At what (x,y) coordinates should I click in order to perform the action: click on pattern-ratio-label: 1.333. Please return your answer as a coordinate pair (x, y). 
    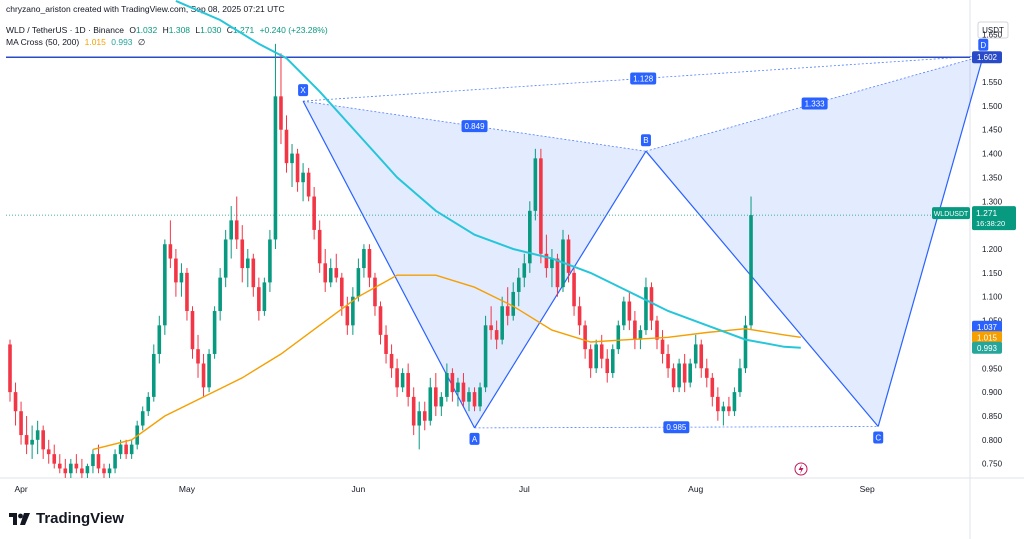
    Looking at the image, I should click on (814, 103).